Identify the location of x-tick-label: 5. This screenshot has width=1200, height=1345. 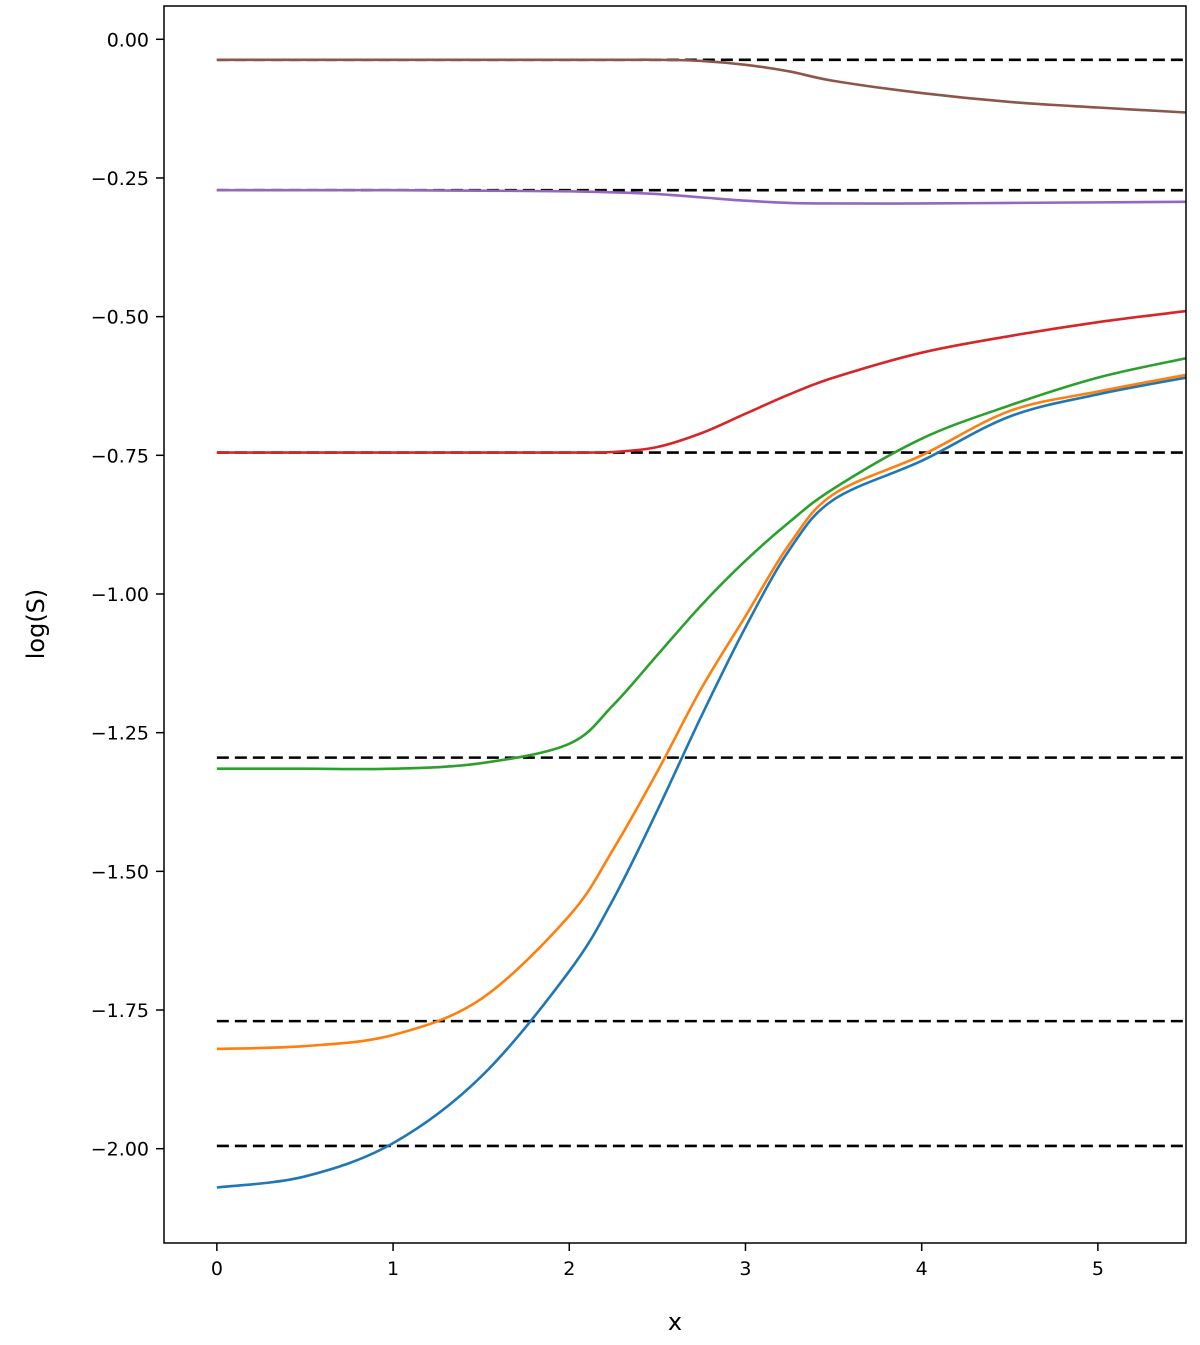
(1098, 1269).